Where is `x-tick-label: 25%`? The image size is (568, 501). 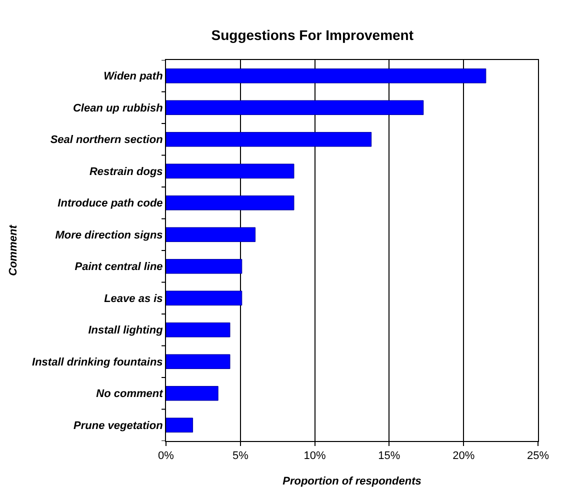
x-tick-label: 25% is located at coordinates (538, 456).